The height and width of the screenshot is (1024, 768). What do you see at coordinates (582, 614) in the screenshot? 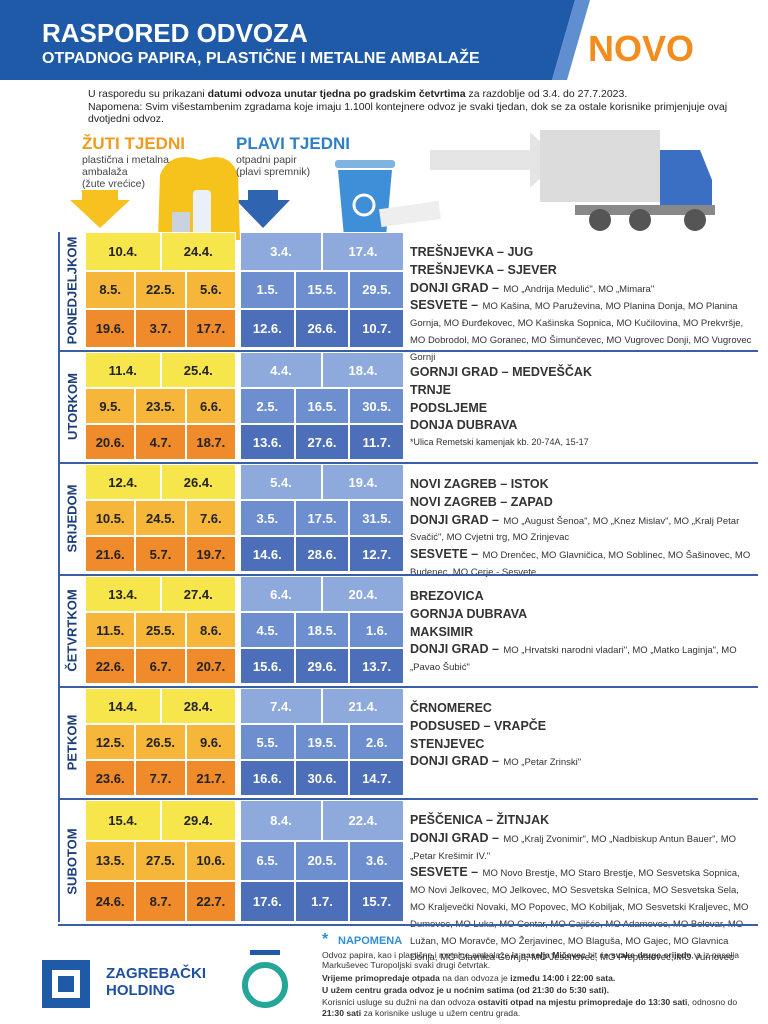
I see `area: GORNJA DUBRAVA` at bounding box center [582, 614].